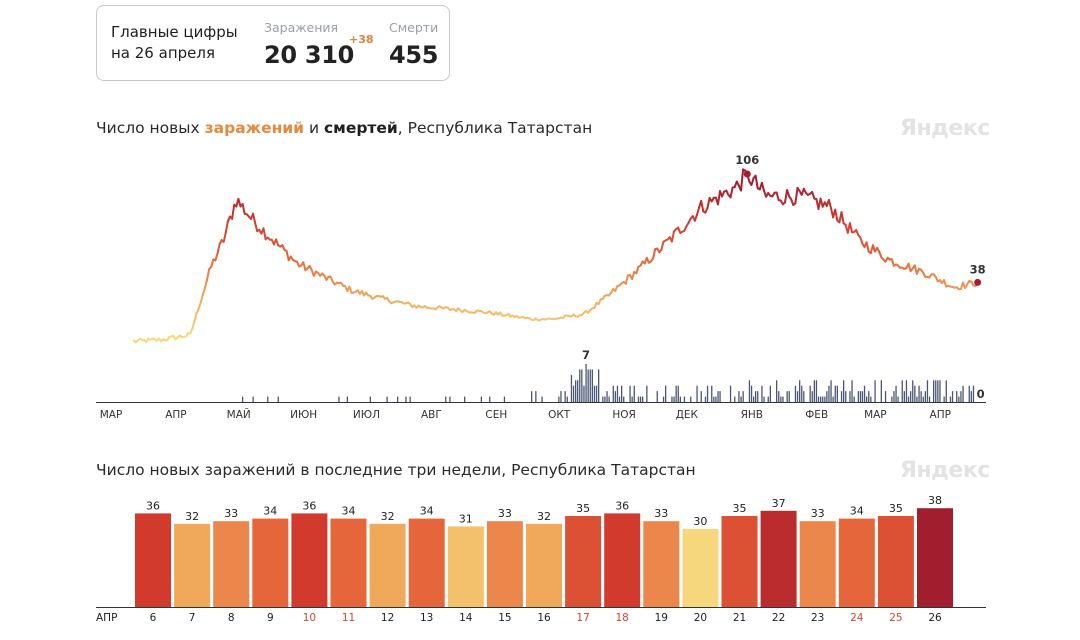 The width and height of the screenshot is (1080, 640). I want to click on month-tick-label: ДЕК, so click(687, 415).